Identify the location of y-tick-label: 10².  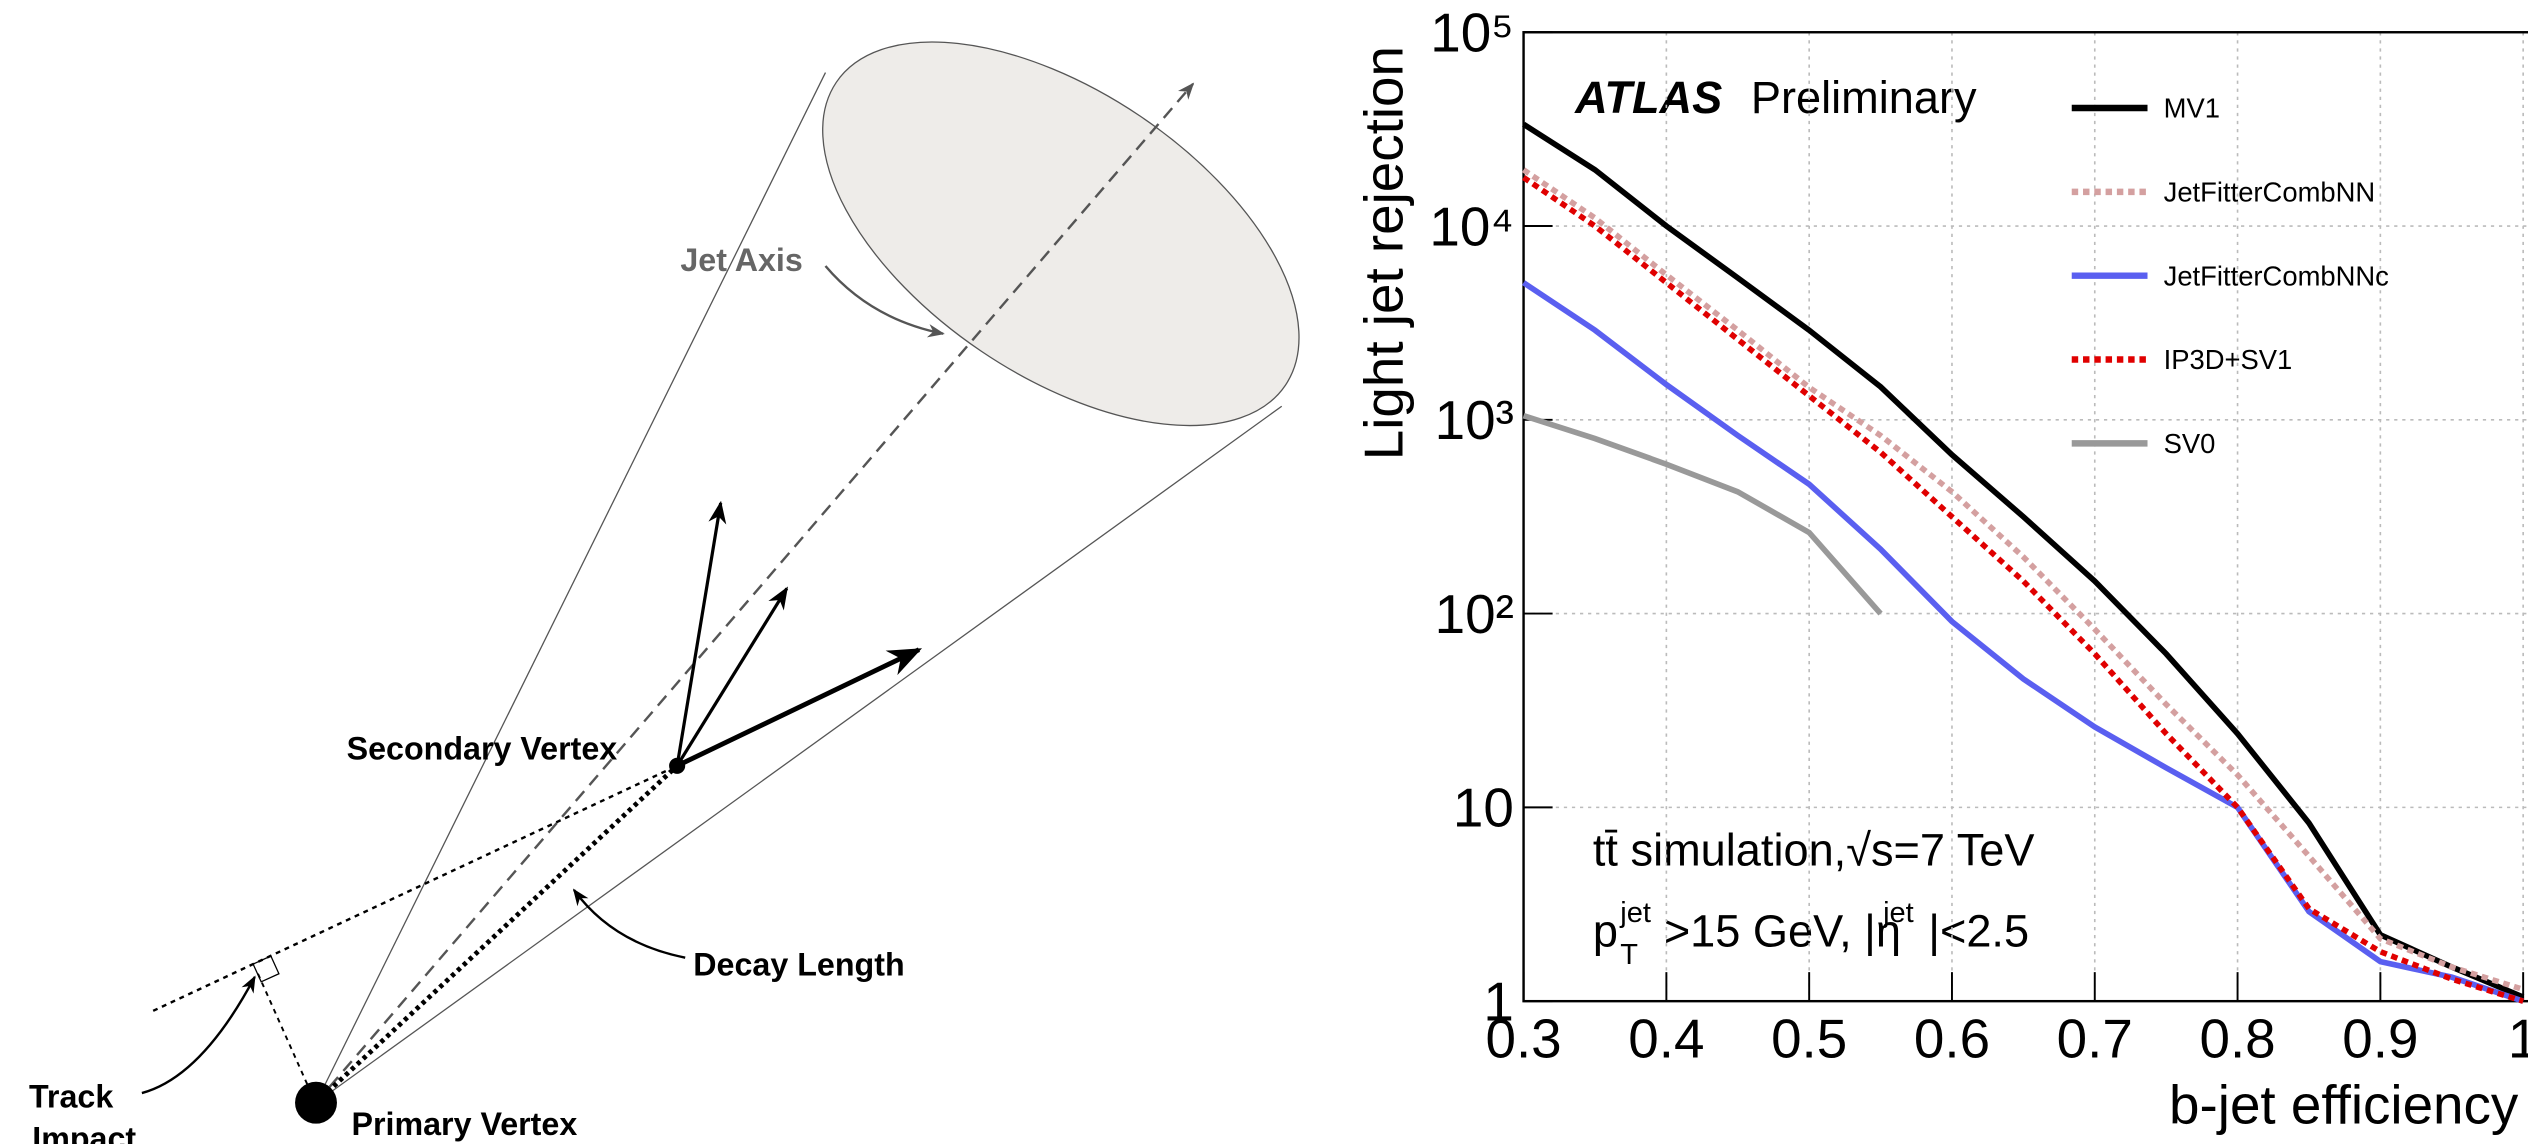
(1474, 614).